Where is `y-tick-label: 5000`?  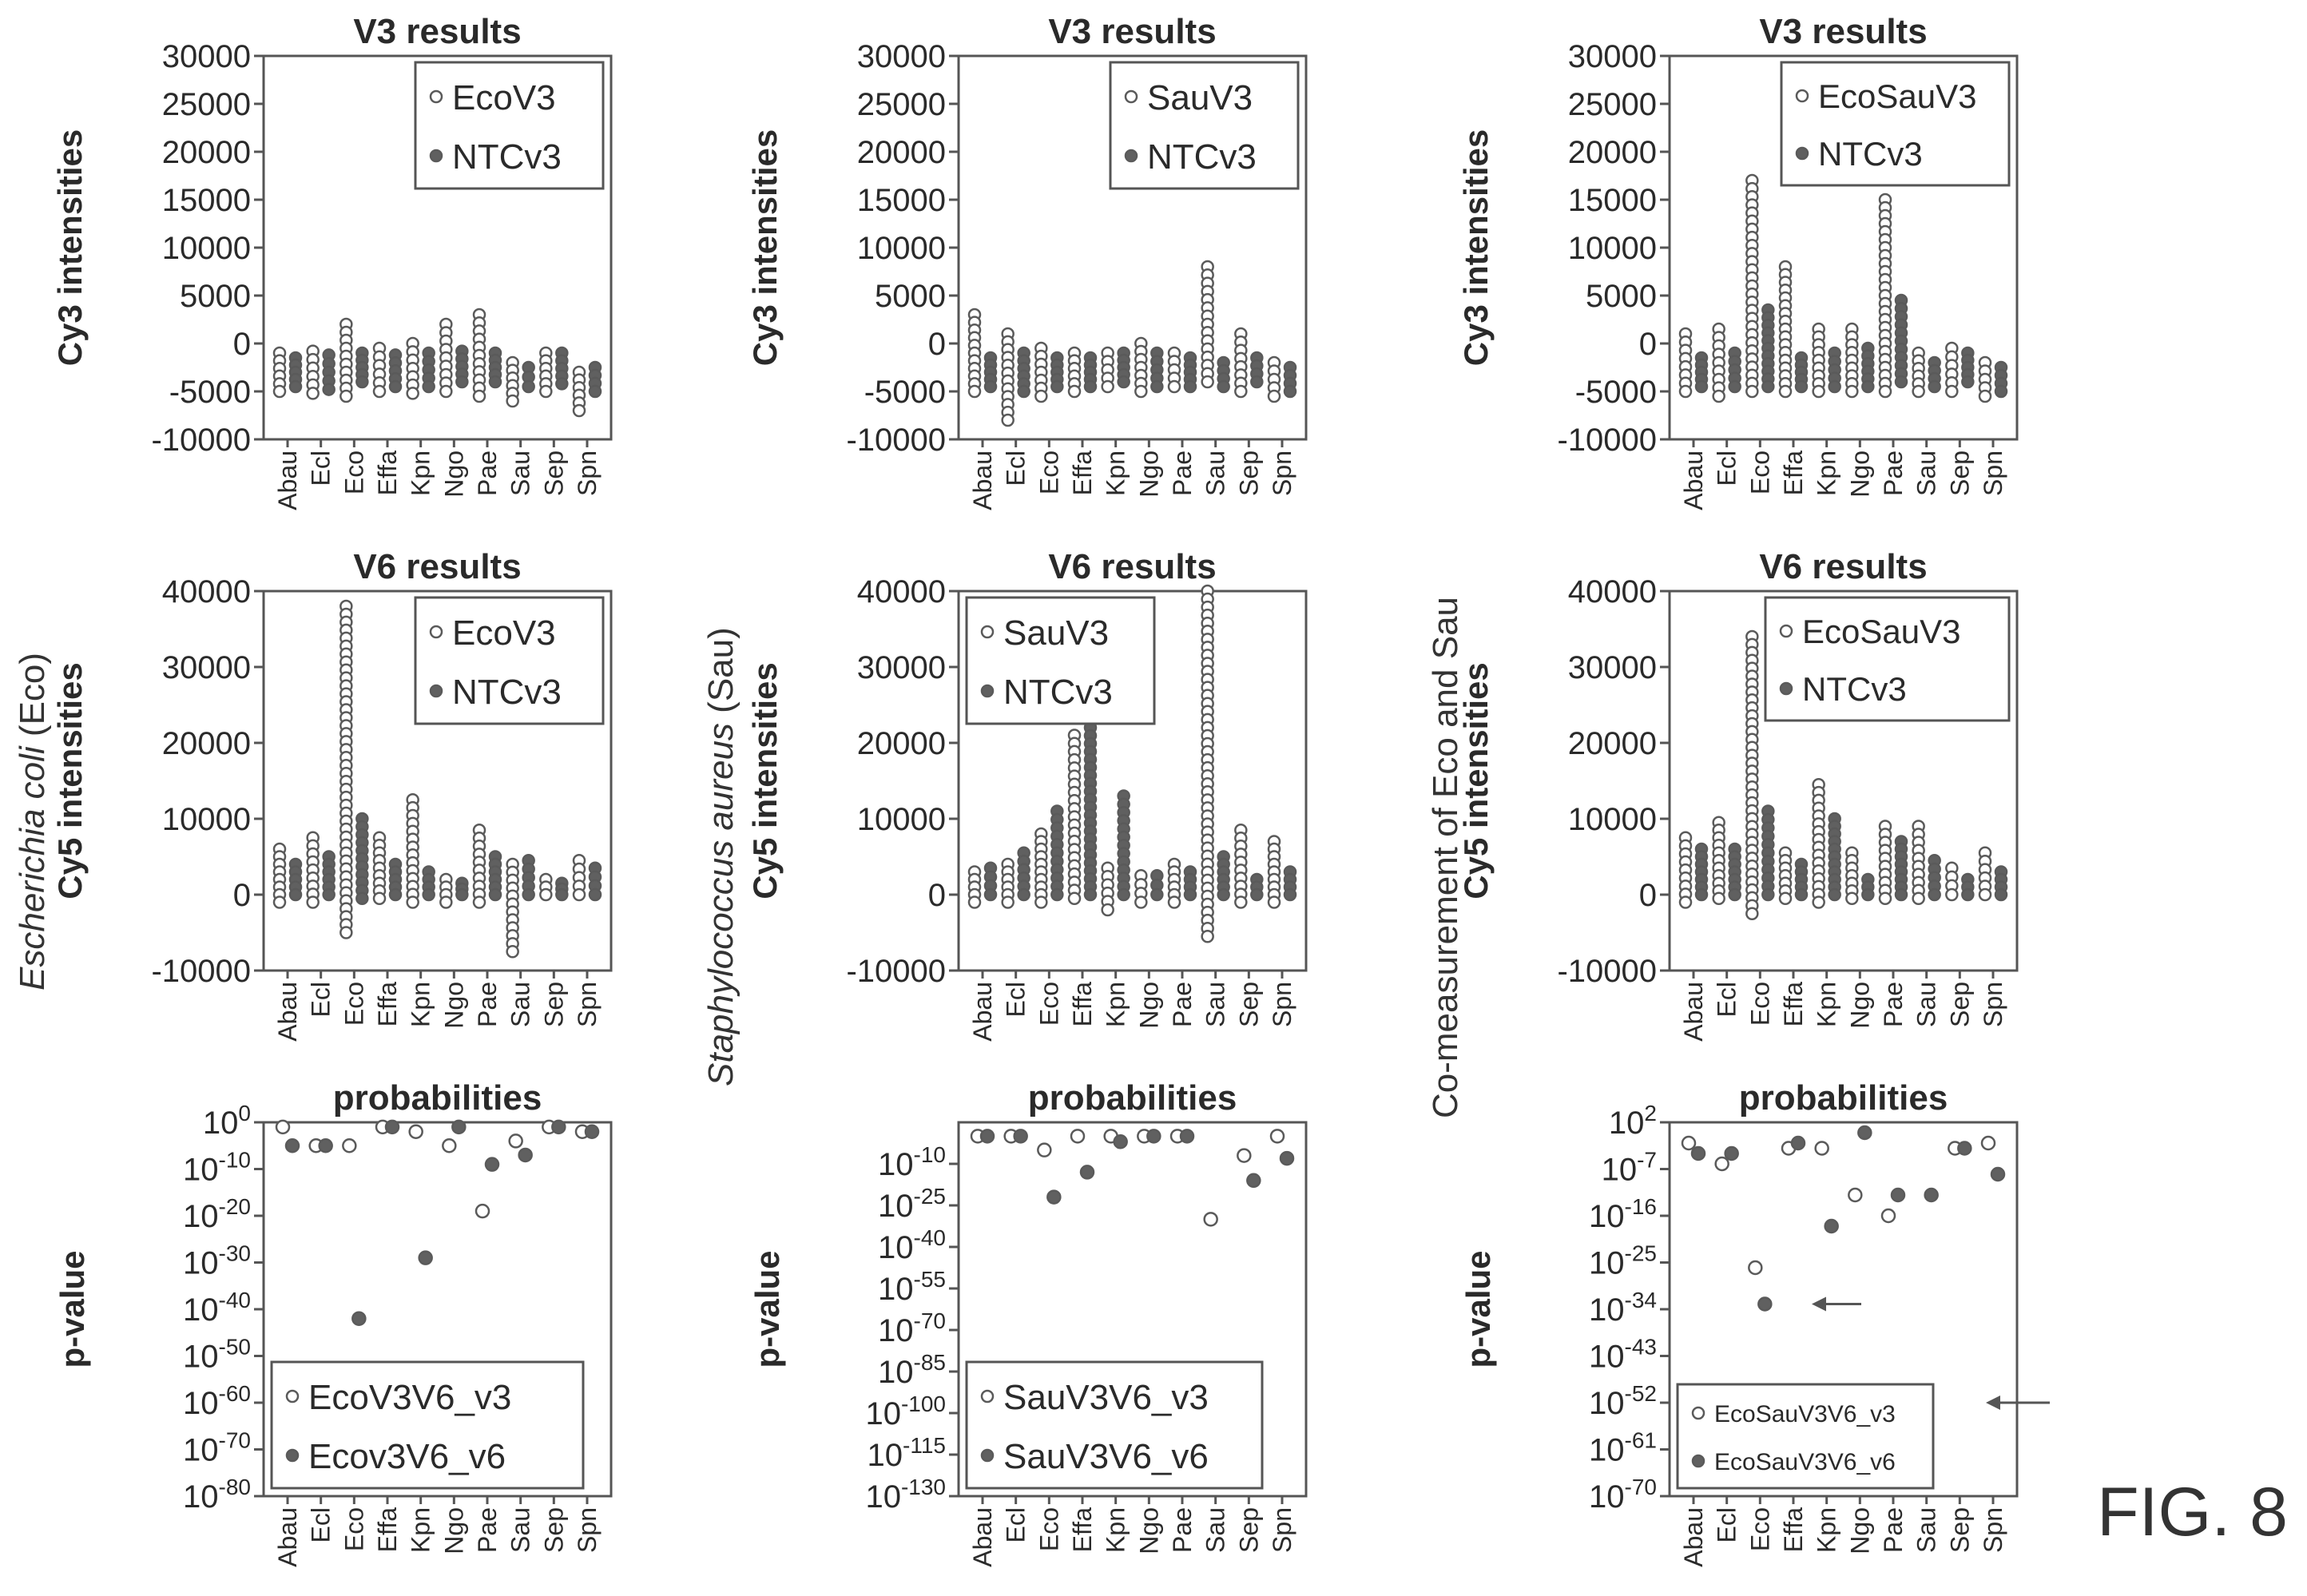
y-tick-label: 5000 is located at coordinates (910, 296).